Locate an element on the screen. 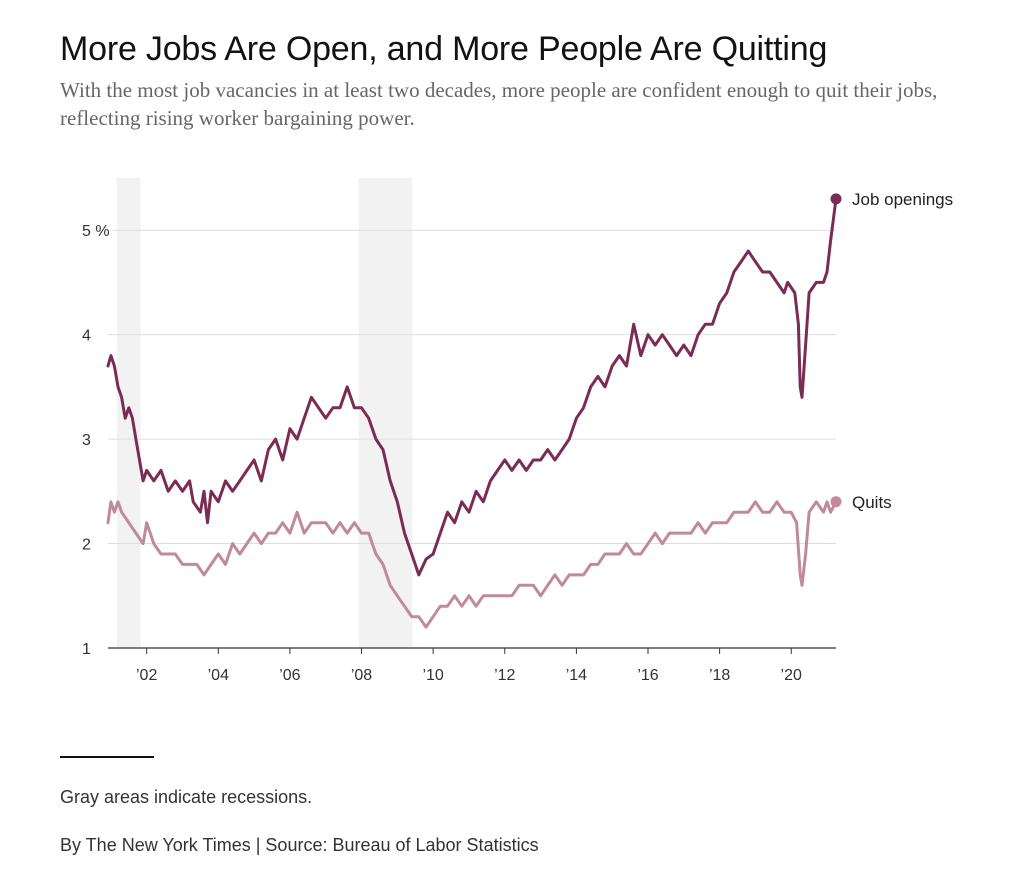  y-tick-label: 4 is located at coordinates (86, 336).